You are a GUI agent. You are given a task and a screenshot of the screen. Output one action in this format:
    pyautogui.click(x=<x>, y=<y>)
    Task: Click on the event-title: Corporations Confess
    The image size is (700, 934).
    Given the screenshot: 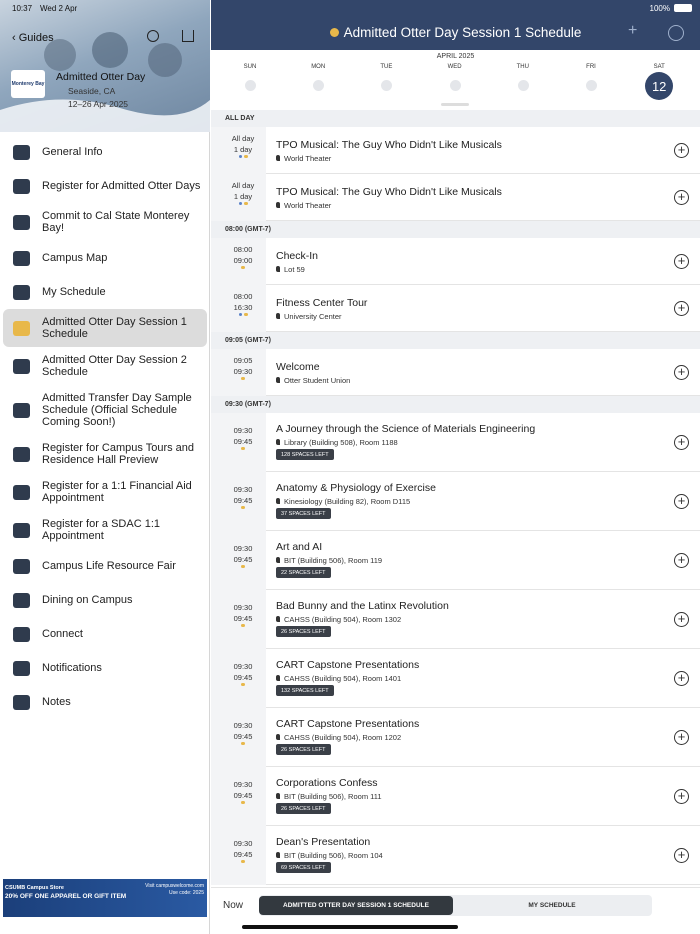 What is the action you would take?
    pyautogui.click(x=327, y=783)
    